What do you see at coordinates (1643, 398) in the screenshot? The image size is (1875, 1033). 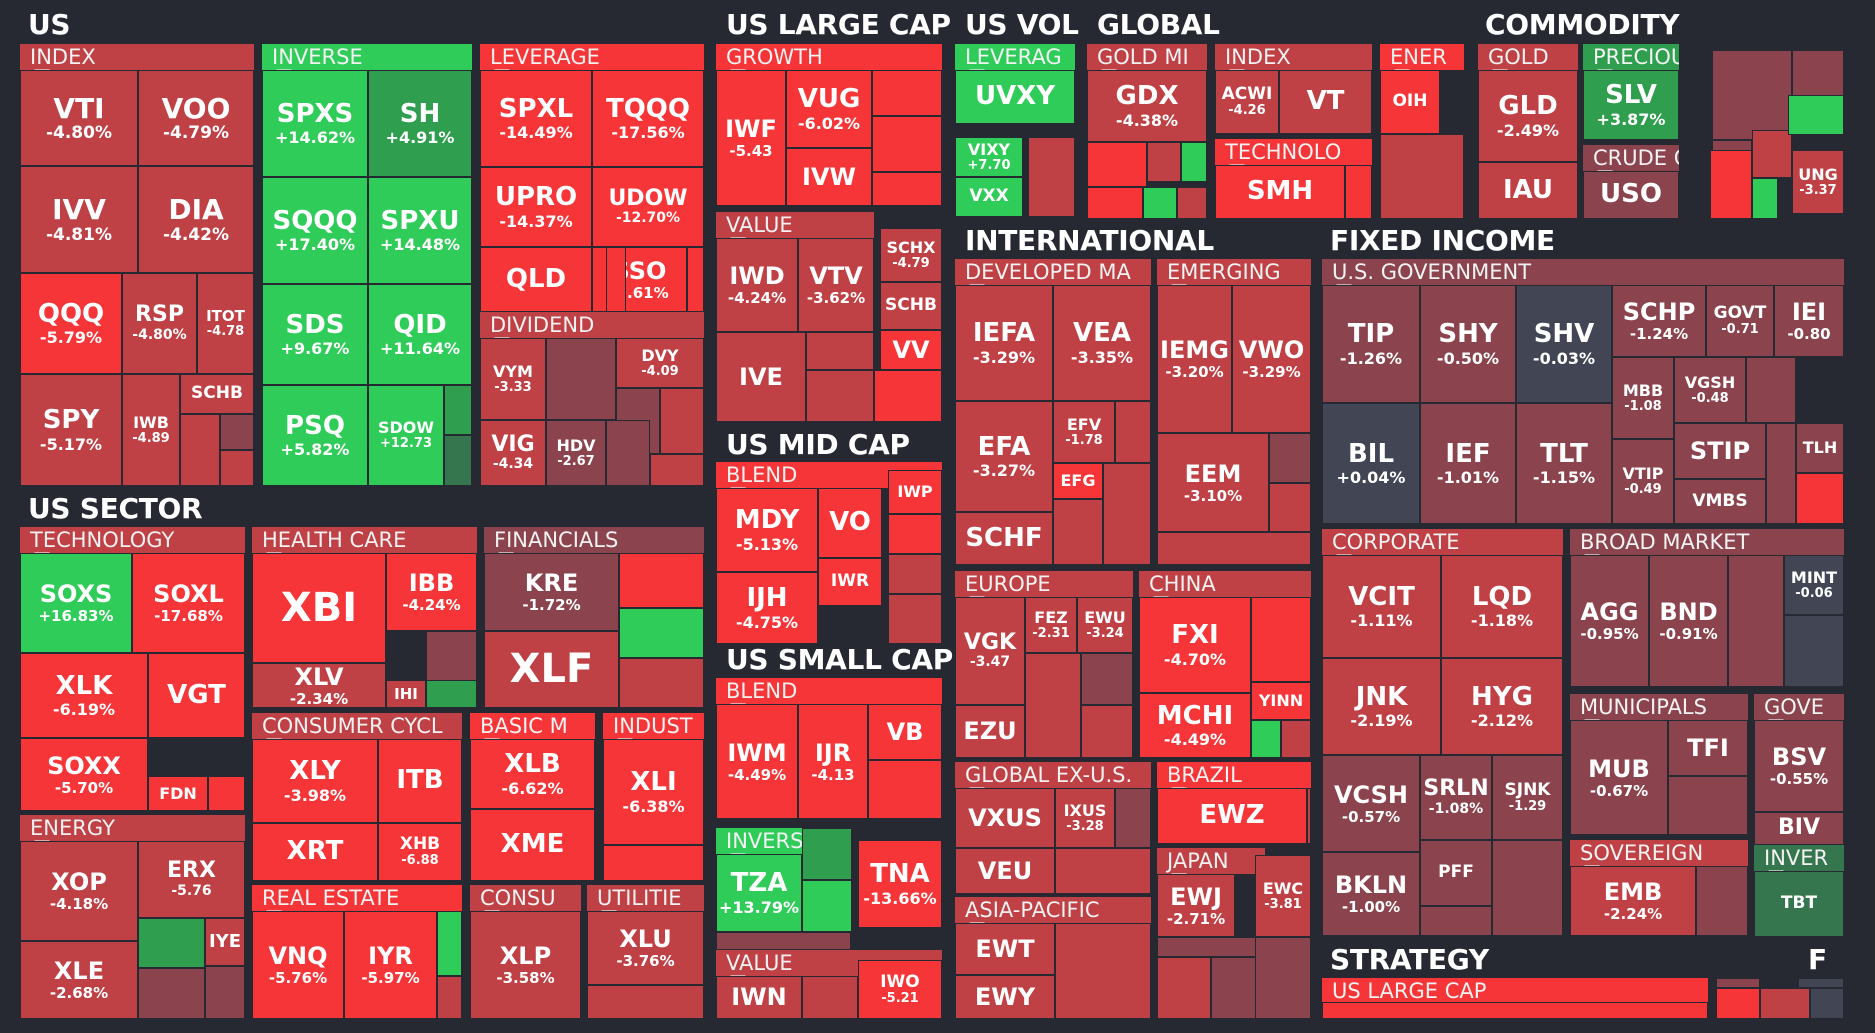 I see `tile-mbb: MBB -1.08` at bounding box center [1643, 398].